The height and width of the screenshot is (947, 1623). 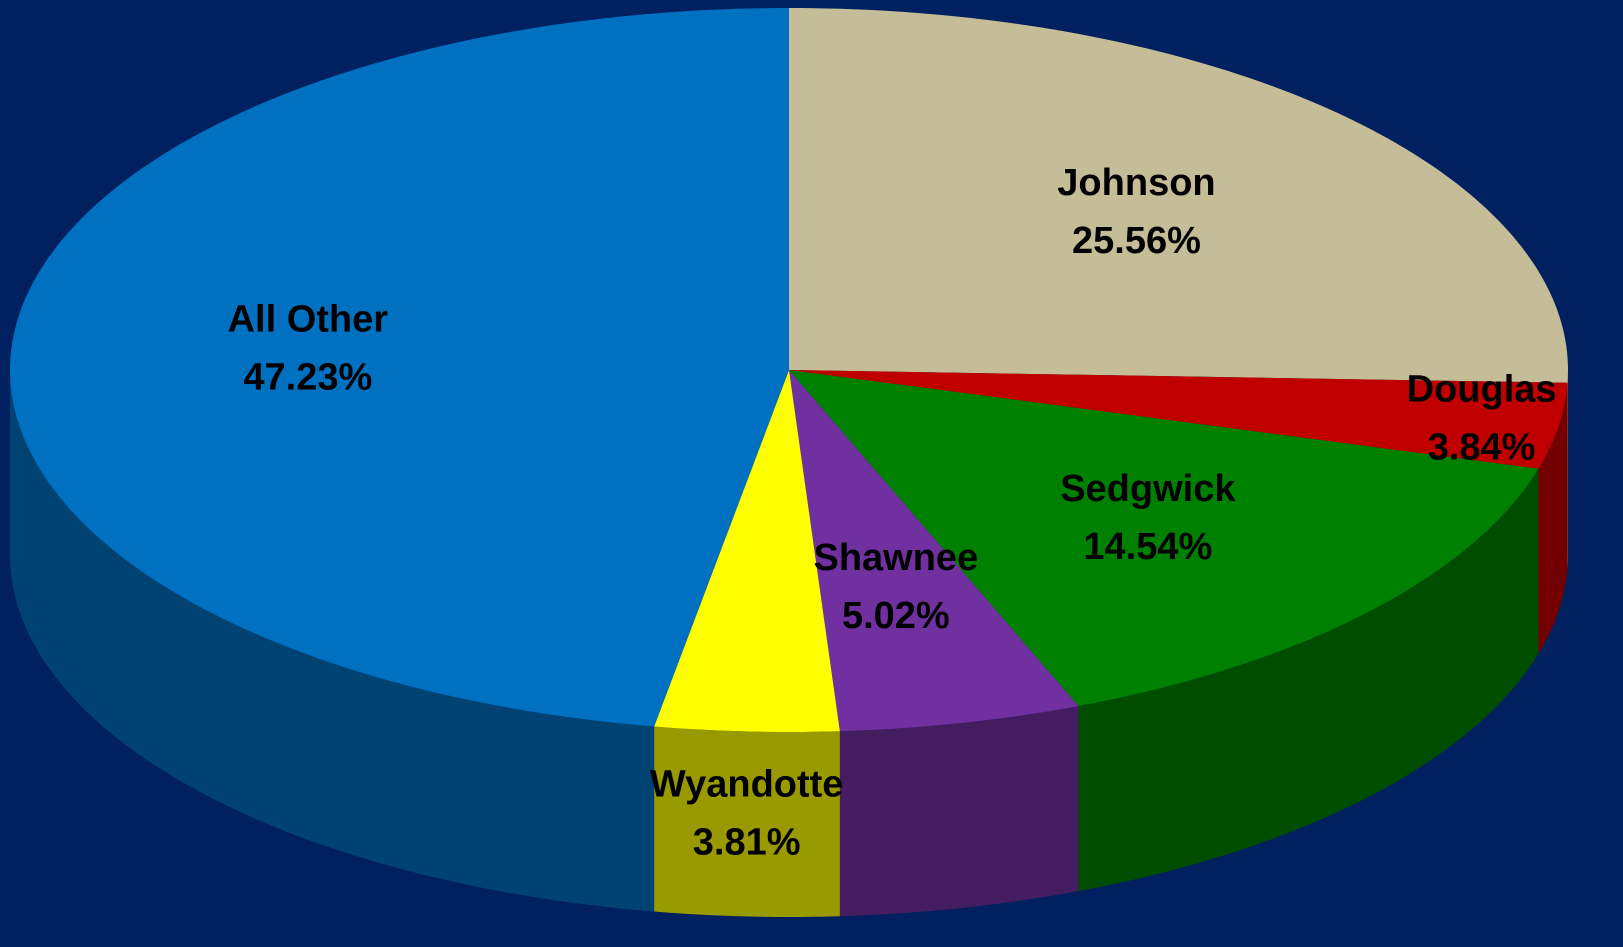 I want to click on slice-name: Douglas, so click(x=1482, y=390).